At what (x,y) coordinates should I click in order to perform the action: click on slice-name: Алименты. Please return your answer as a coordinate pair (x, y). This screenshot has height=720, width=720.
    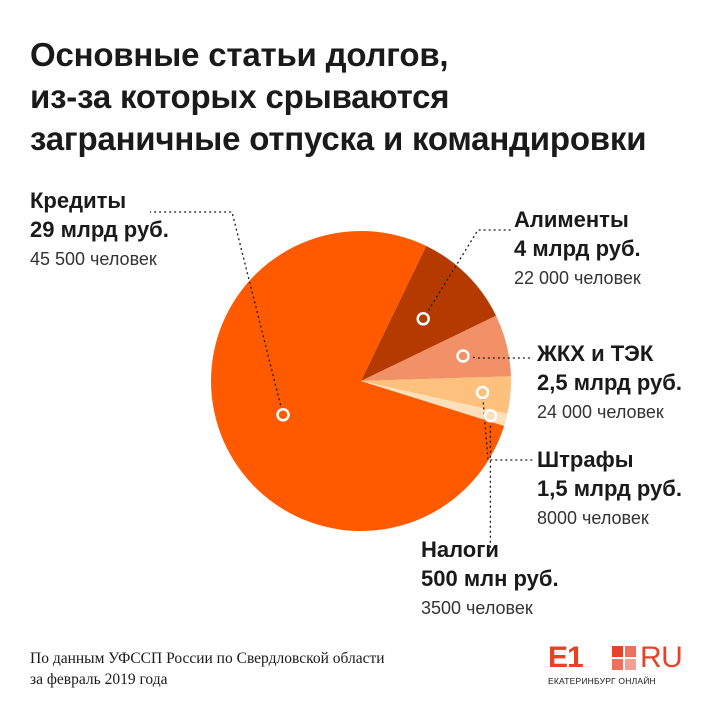
    Looking at the image, I should click on (571, 219).